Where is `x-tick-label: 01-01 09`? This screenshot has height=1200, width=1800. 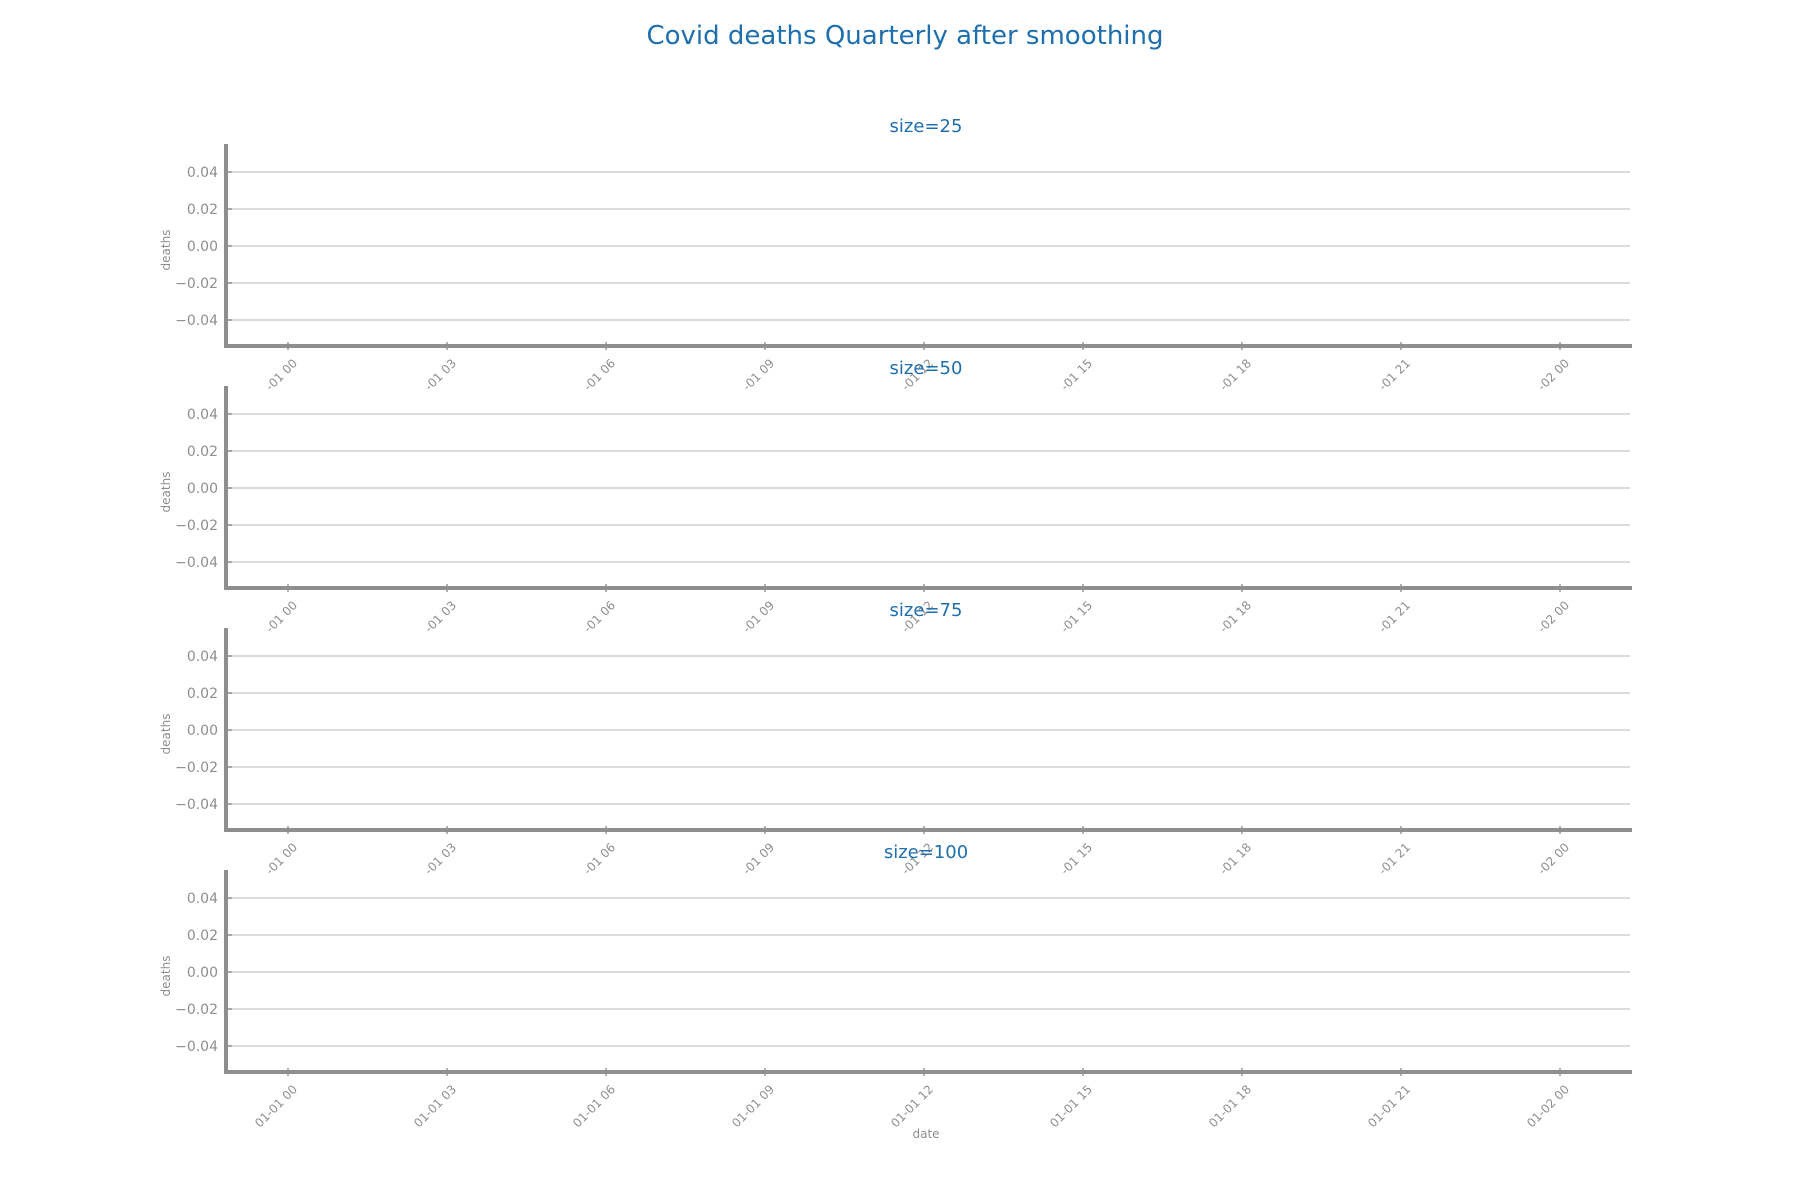 x-tick-label: 01-01 09 is located at coordinates (753, 1106).